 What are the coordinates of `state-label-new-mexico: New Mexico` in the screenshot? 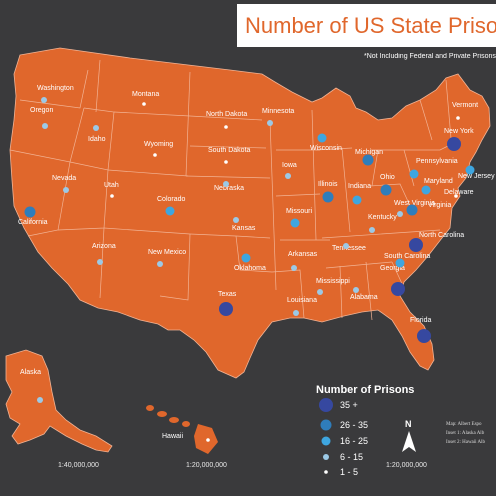 It's located at (167, 252).